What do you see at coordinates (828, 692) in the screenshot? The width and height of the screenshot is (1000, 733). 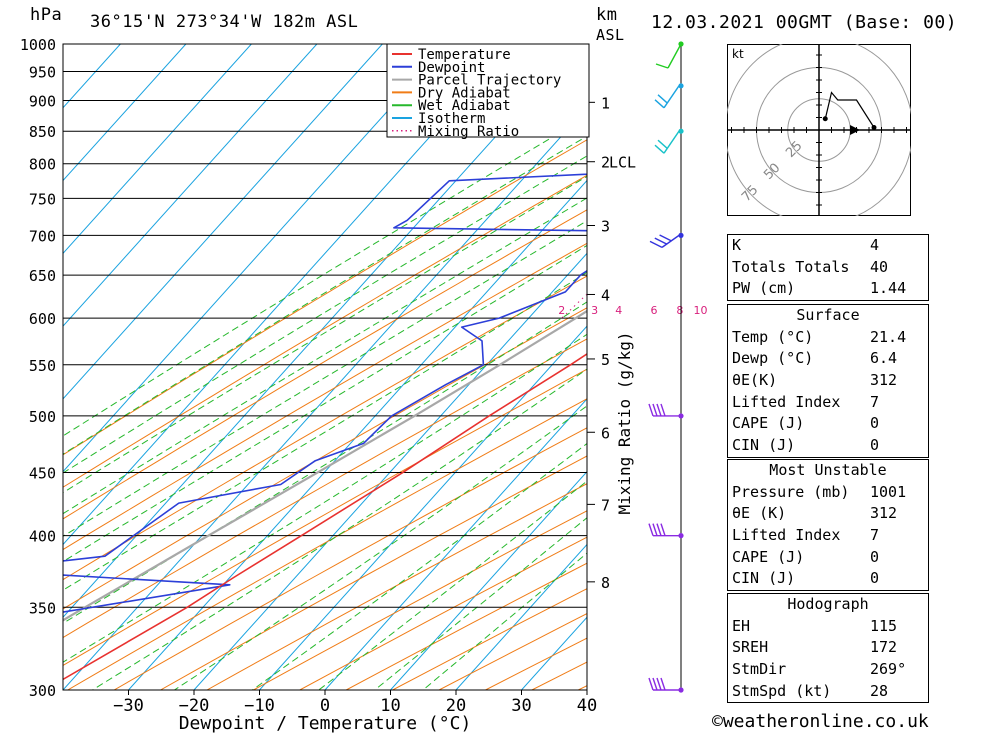 I see `hodograph-stat-row: StmSpd (kt) 28` at bounding box center [828, 692].